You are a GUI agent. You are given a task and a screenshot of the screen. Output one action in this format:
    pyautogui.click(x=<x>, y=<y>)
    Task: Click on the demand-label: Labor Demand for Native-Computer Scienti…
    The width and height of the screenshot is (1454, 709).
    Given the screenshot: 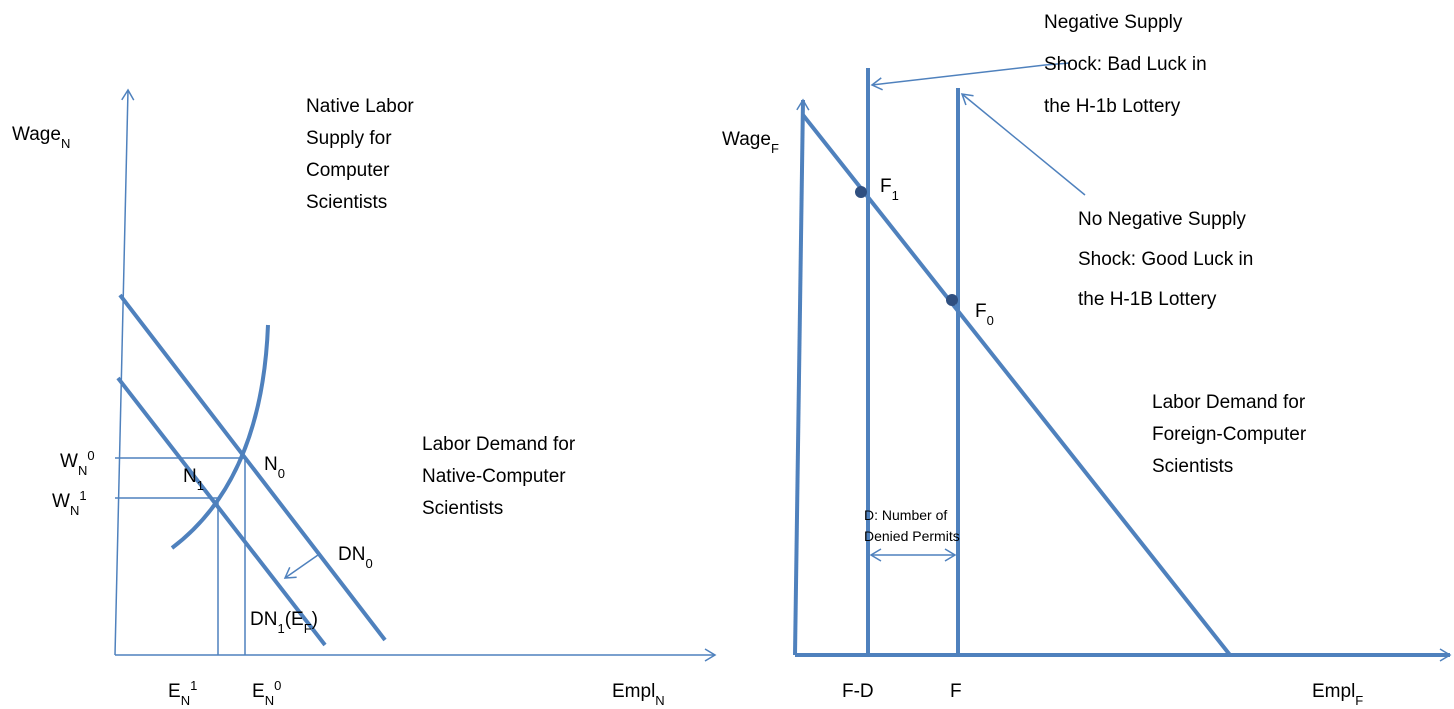 What is the action you would take?
    pyautogui.click(x=501, y=476)
    